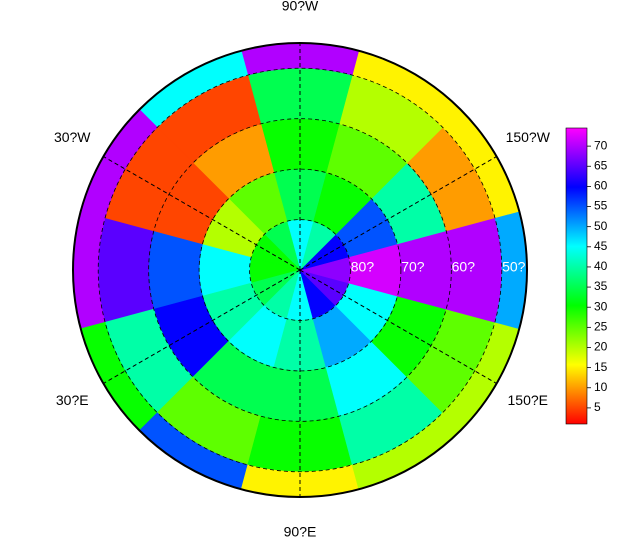  Describe the element at coordinates (300, 532) in the screenshot. I see `longitude-label: 90?E` at that location.